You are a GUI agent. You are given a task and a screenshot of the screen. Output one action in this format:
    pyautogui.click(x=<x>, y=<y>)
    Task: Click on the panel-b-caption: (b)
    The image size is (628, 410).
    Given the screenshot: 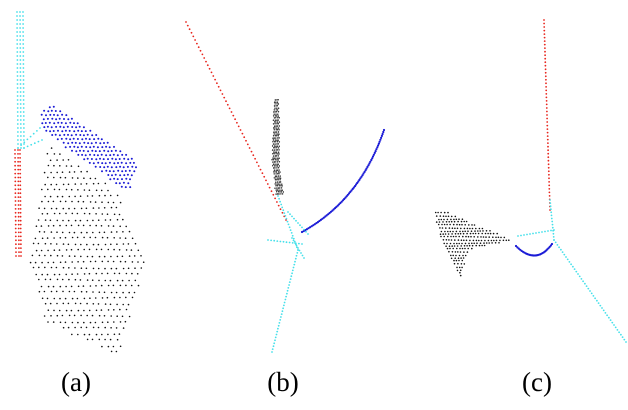 What is the action you would take?
    pyautogui.click(x=283, y=382)
    